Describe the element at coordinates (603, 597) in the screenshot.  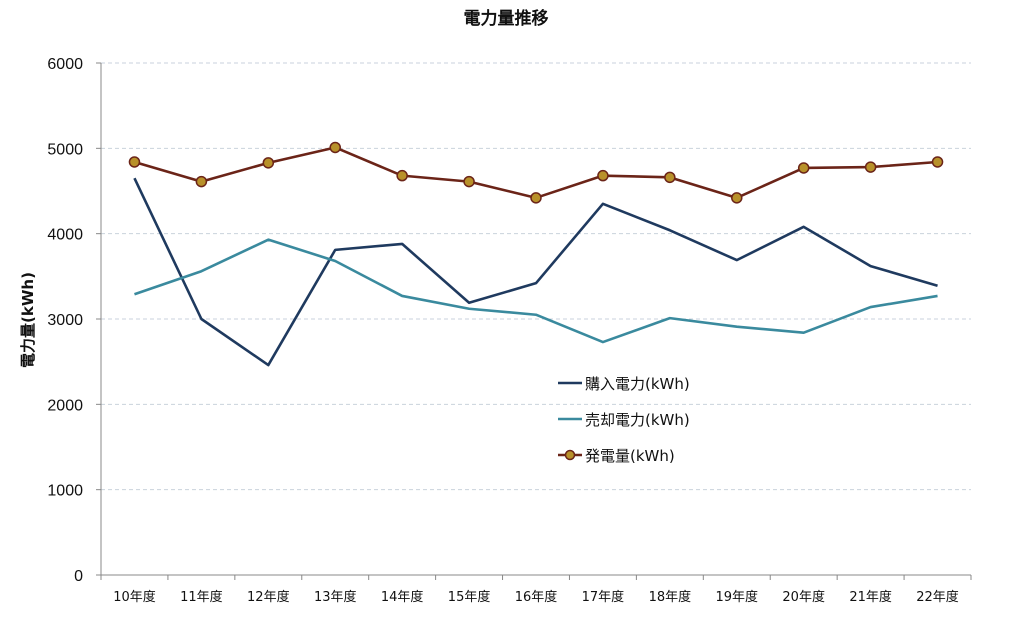
I see `x-tick-label: 17年度` at that location.